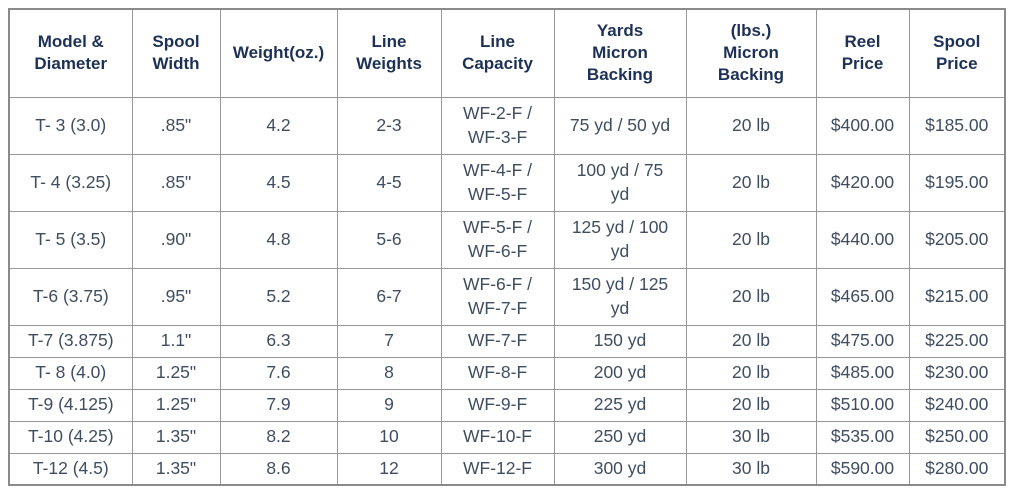 This screenshot has height=491, width=1015. I want to click on cell-reel-price: $420.00, so click(862, 182).